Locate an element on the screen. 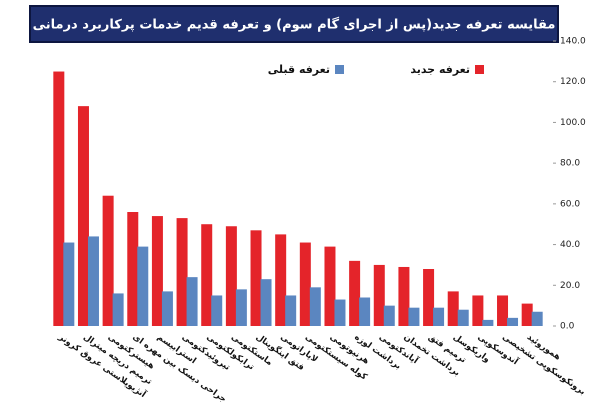  title-box is located at coordinates (294, 24).